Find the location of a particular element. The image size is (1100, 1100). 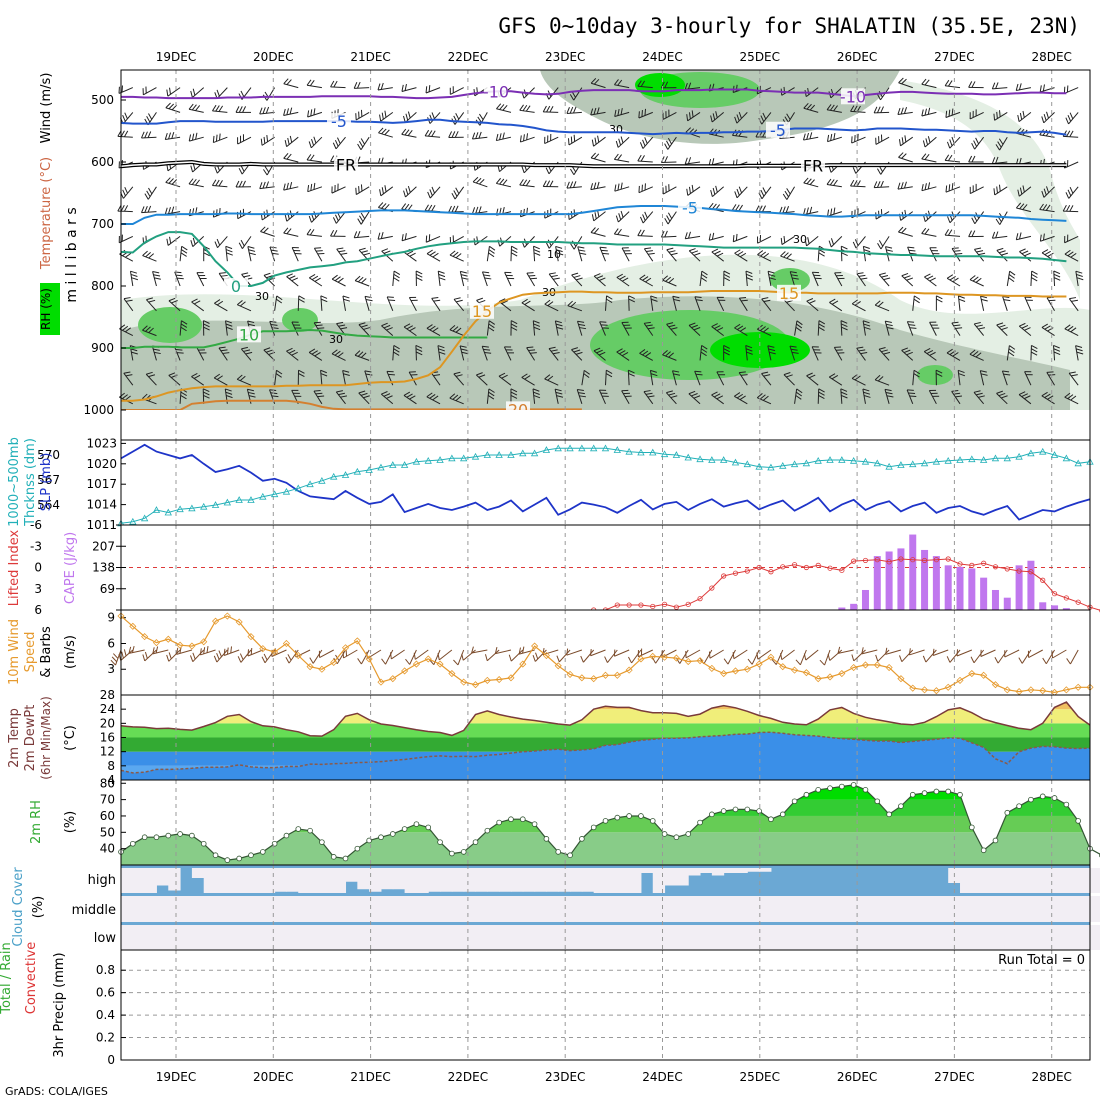

wind-background is located at coordinates (605, 652).